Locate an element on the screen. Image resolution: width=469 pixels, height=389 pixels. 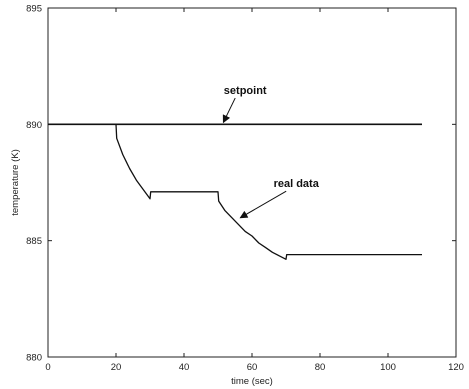
y-tick-label: 890 is located at coordinates (34, 125).